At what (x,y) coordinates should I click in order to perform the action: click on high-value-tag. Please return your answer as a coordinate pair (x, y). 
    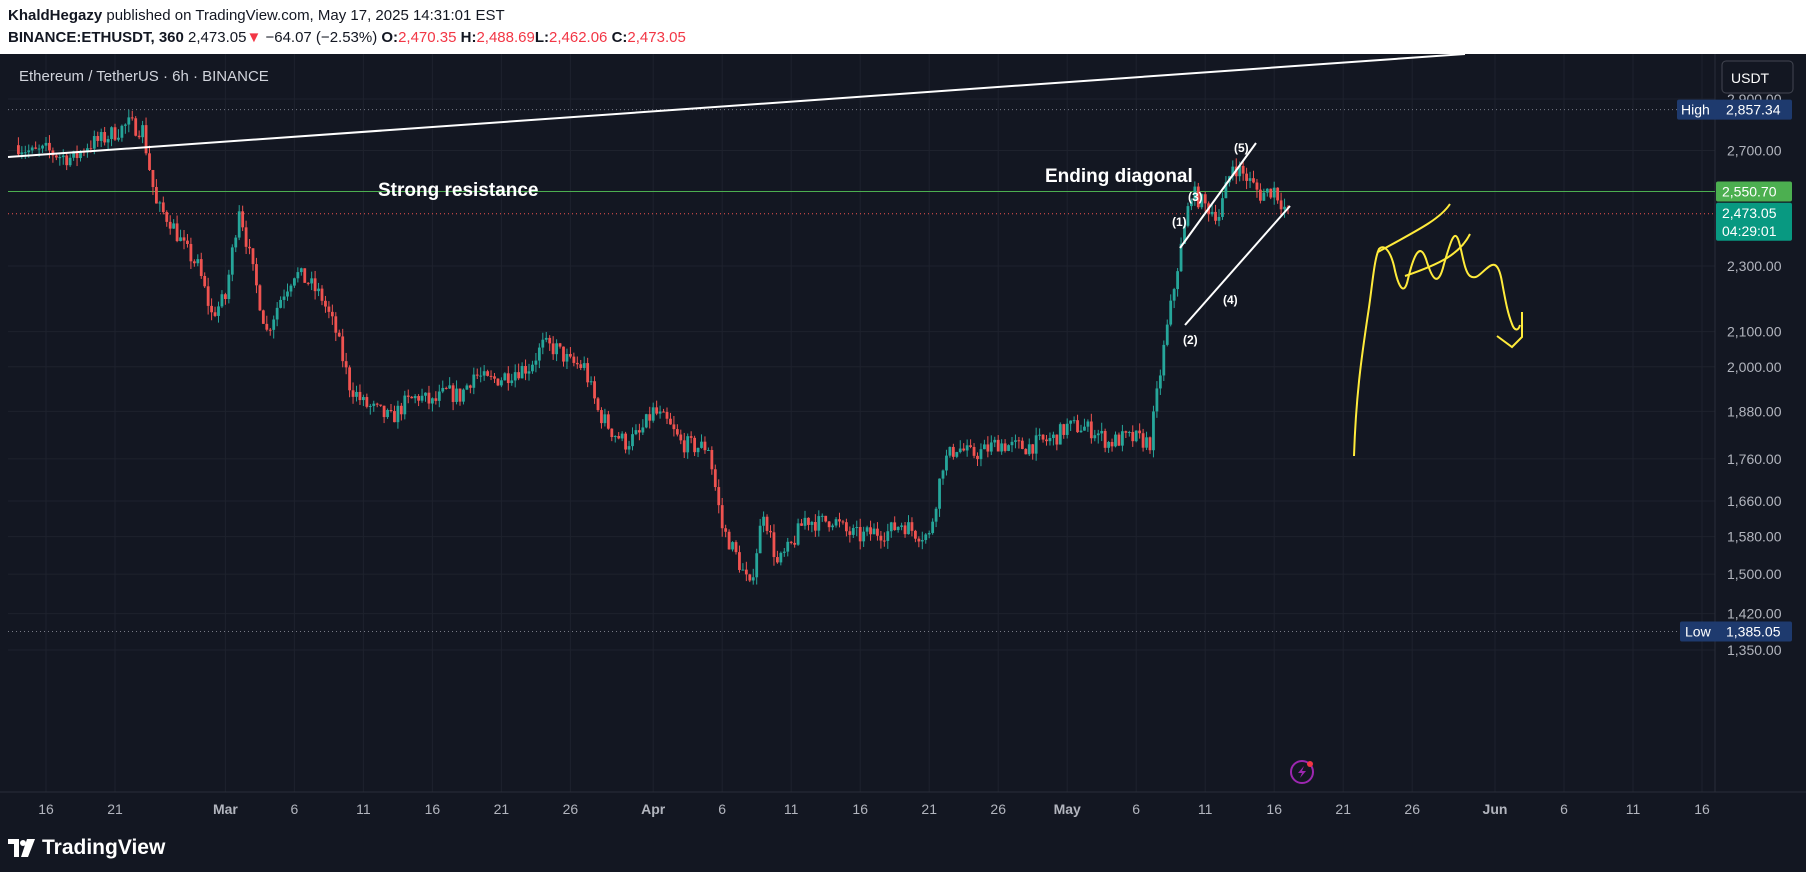
    Looking at the image, I should click on (1757, 109).